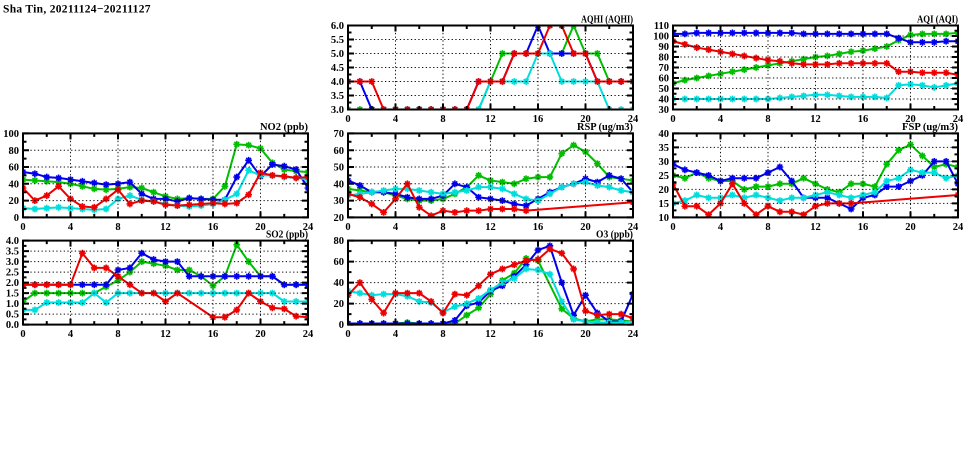  What do you see at coordinates (77, 10) in the screenshot?
I see `svg-text: Sha Tin, 20211124−20211127` at bounding box center [77, 10].